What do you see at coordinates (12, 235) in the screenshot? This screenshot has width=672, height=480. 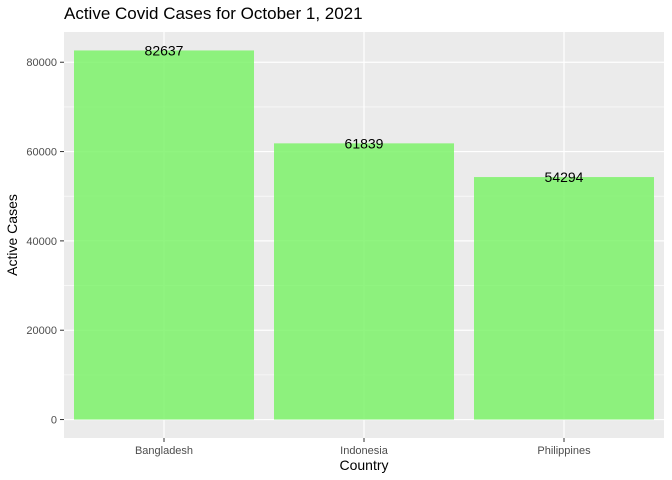 I see `y-axis-title: Active Cases` at bounding box center [12, 235].